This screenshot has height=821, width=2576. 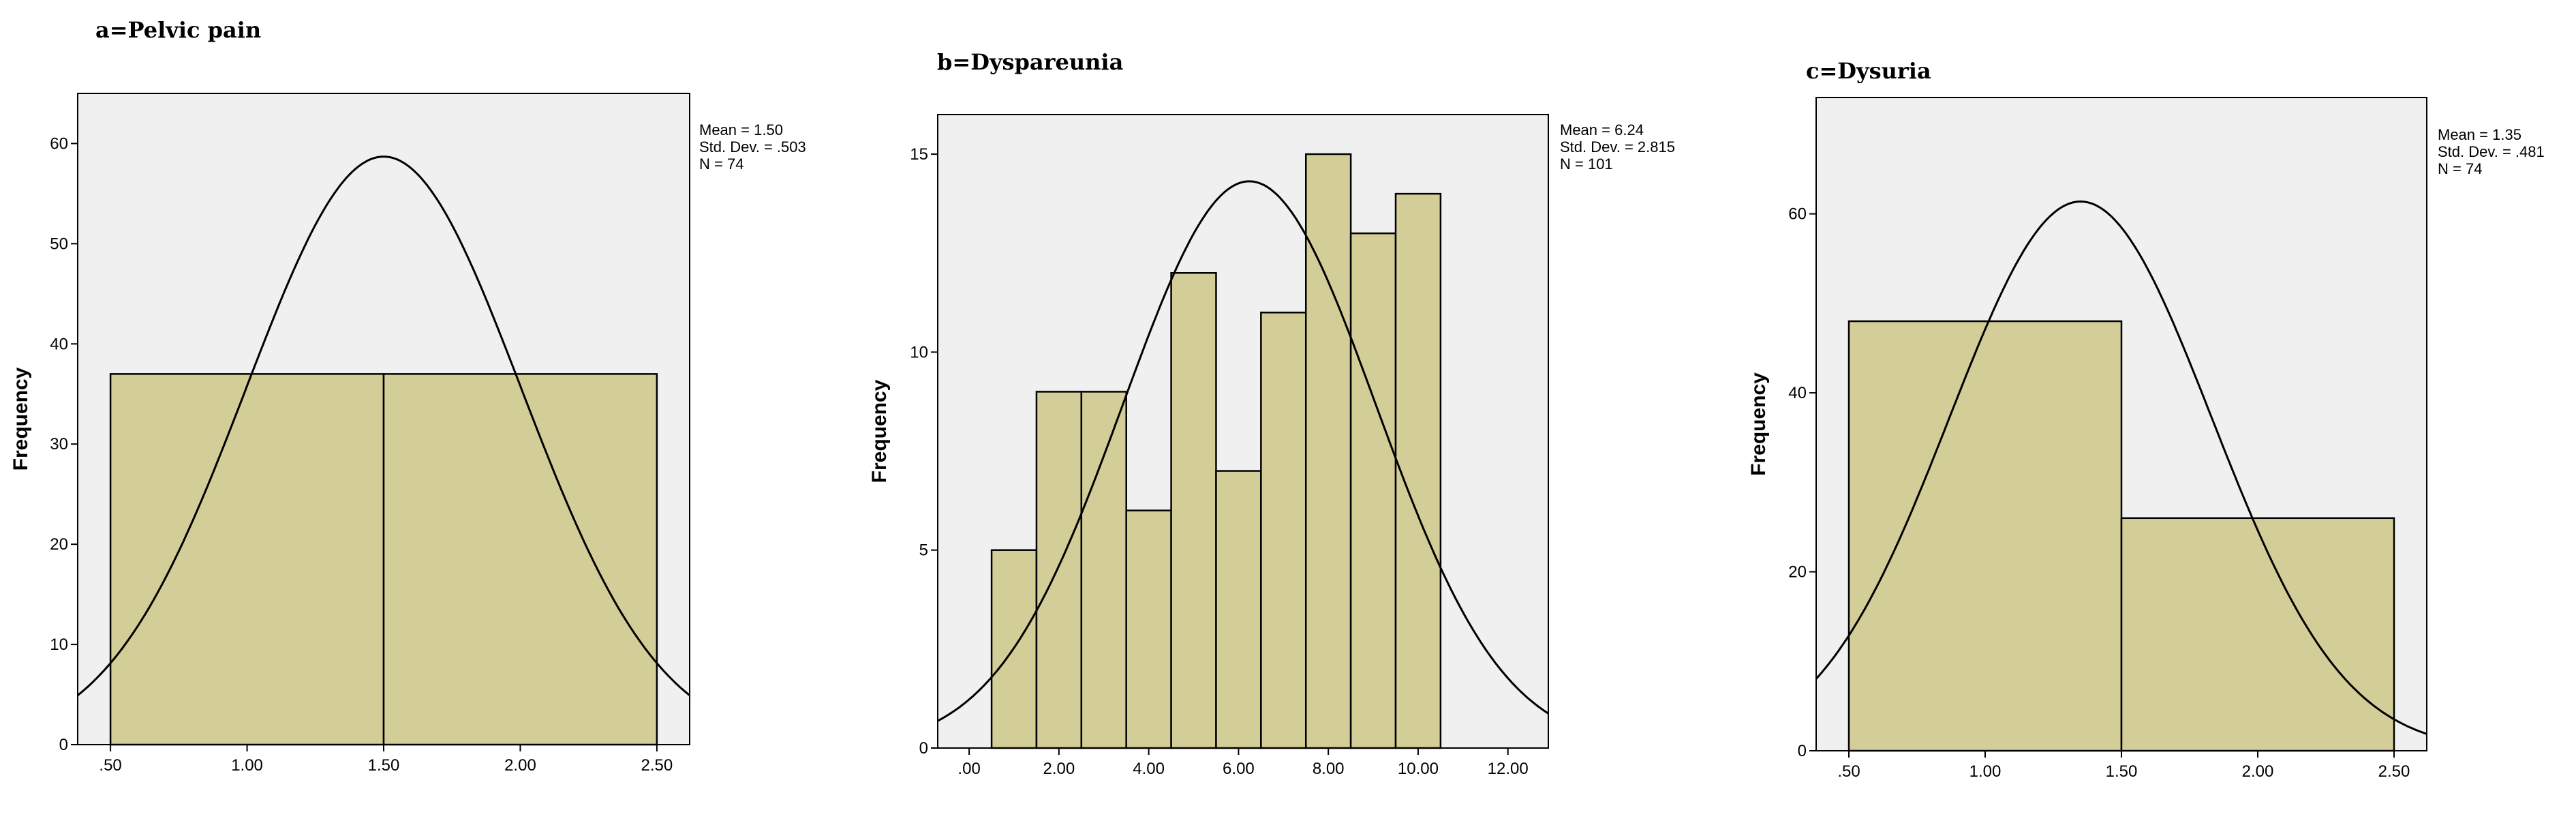 I want to click on stats-annotation: Std. Dev. = .481, so click(x=2491, y=152).